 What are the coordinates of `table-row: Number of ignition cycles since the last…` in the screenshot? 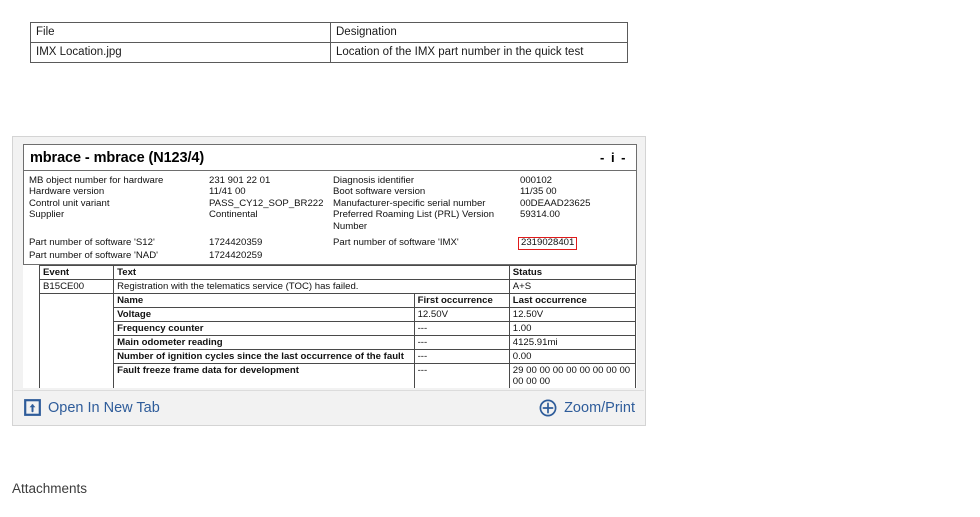 It's located at (338, 357).